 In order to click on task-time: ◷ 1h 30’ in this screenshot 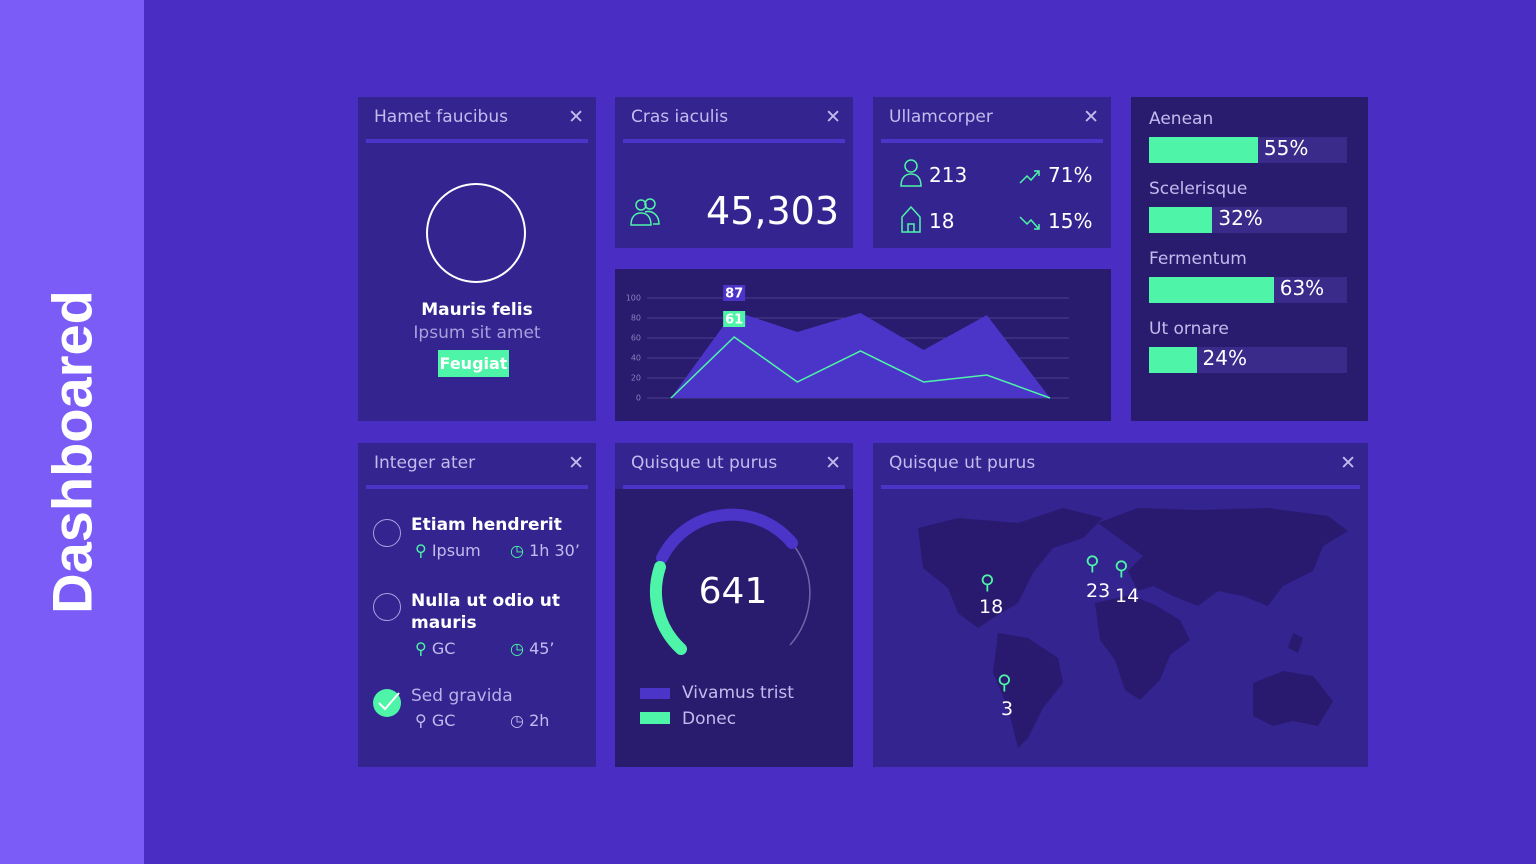, I will do `click(545, 550)`.